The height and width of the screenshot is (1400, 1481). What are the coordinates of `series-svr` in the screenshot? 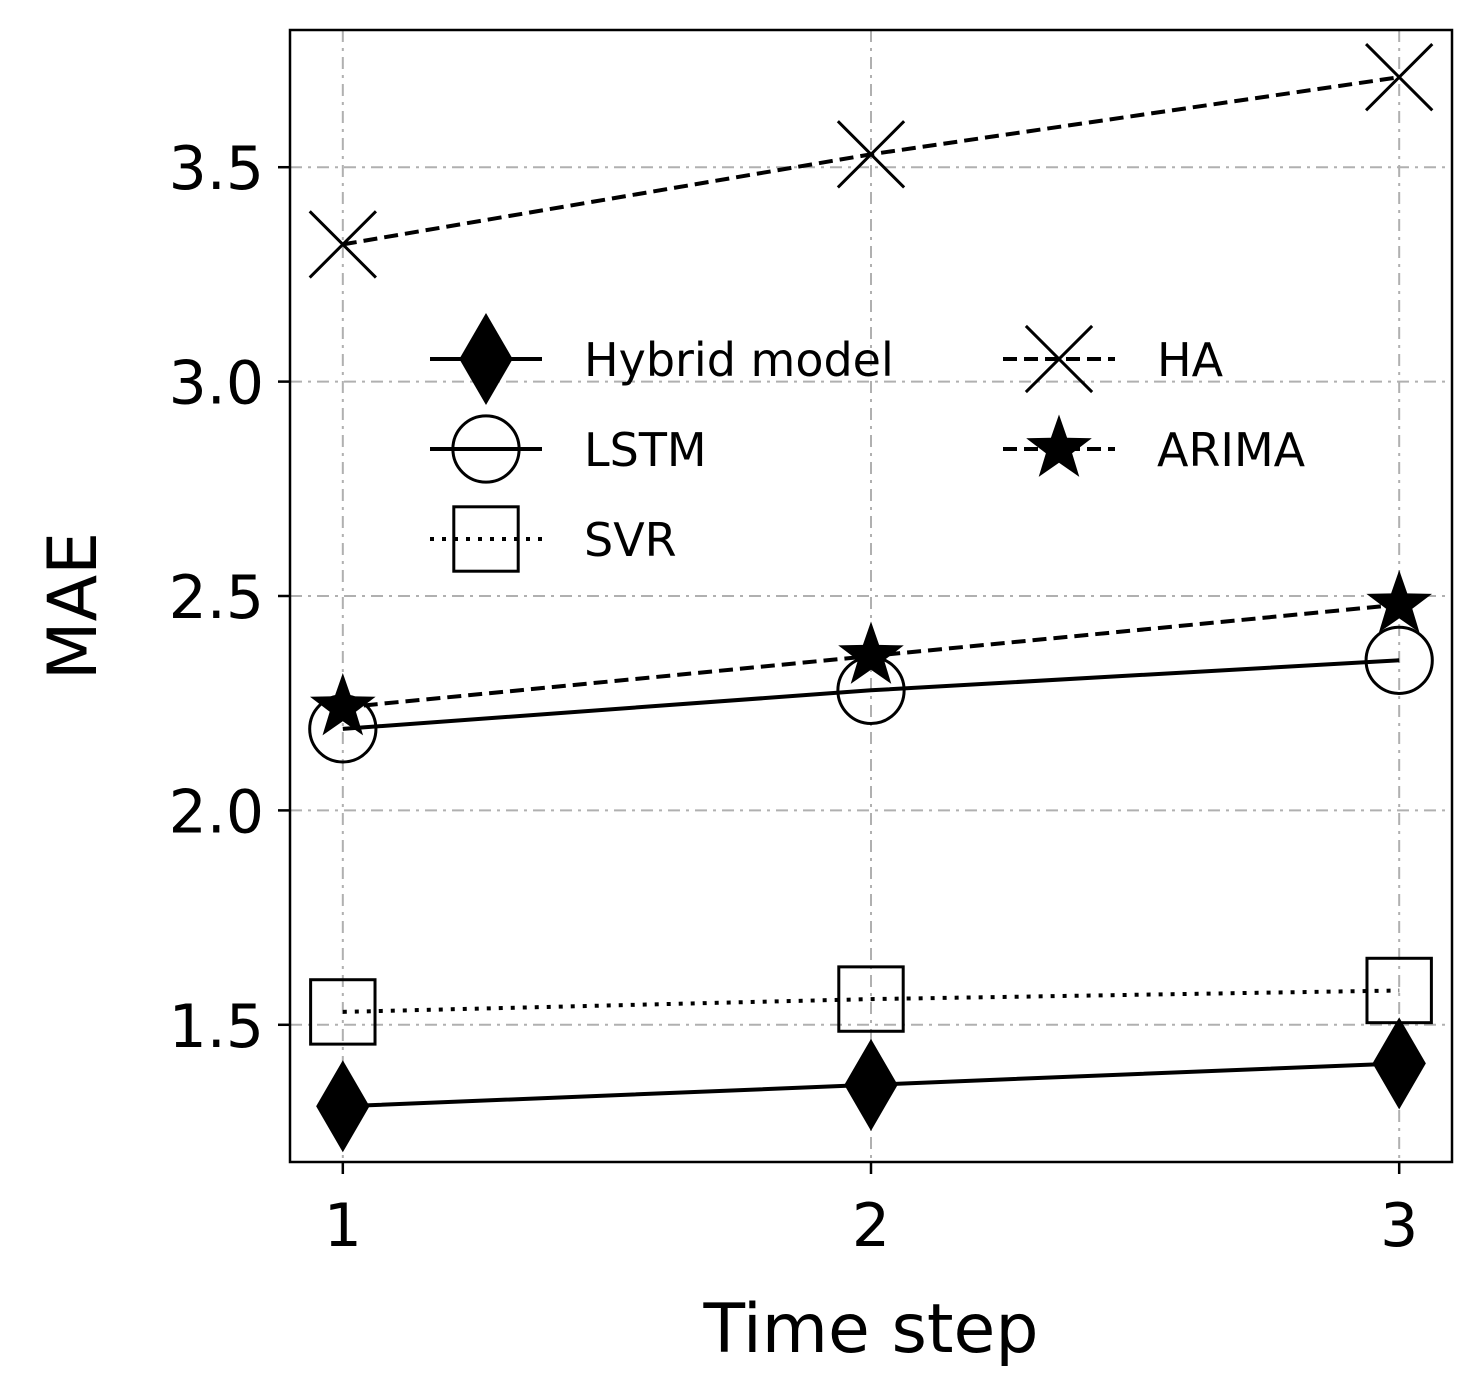 It's located at (871, 1001).